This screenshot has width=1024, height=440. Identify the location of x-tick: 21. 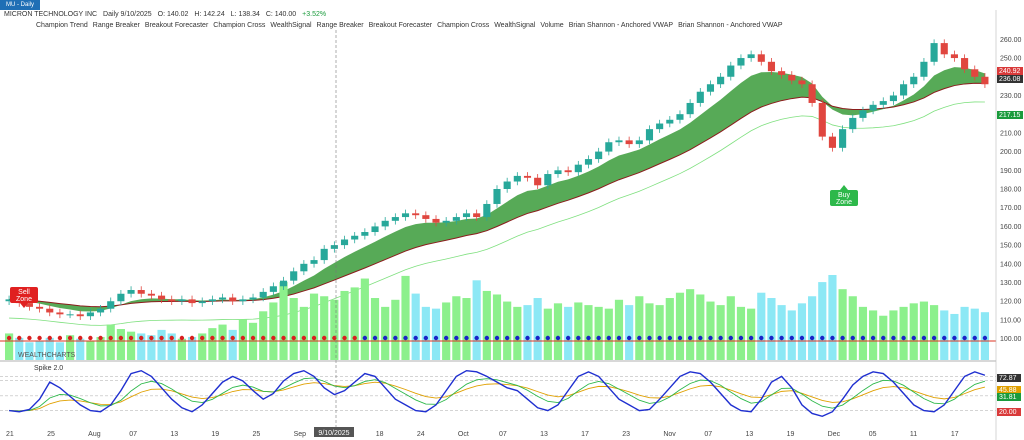
(10, 434).